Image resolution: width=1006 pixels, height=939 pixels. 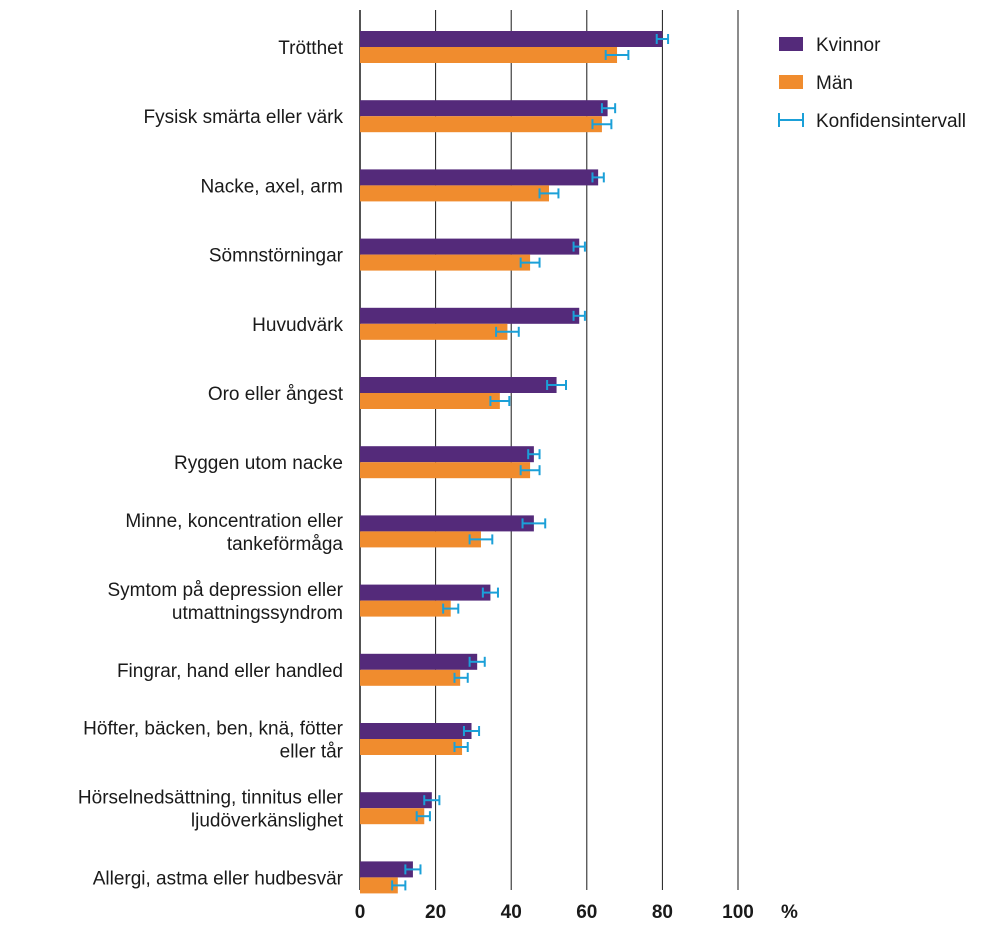 I want to click on category-label: Nacke, axel, arm, so click(x=271, y=186).